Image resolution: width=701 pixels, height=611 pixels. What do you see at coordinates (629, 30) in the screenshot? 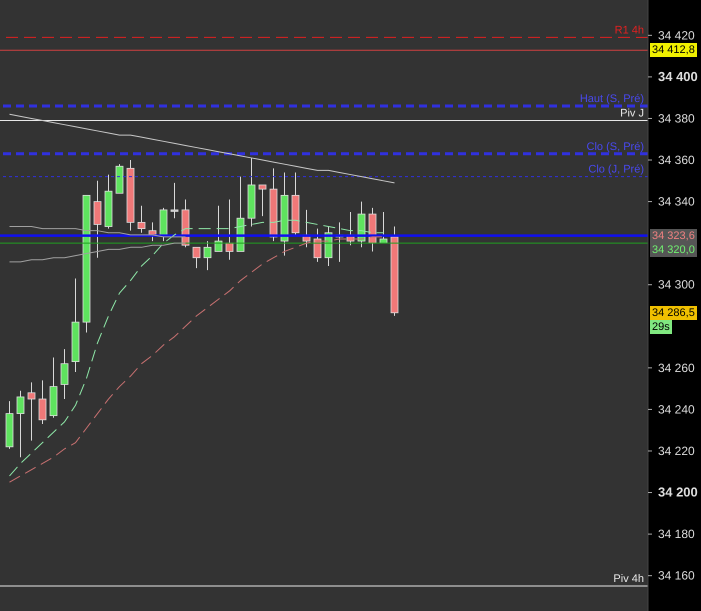
I see `ref-line-label: R1 4h` at bounding box center [629, 30].